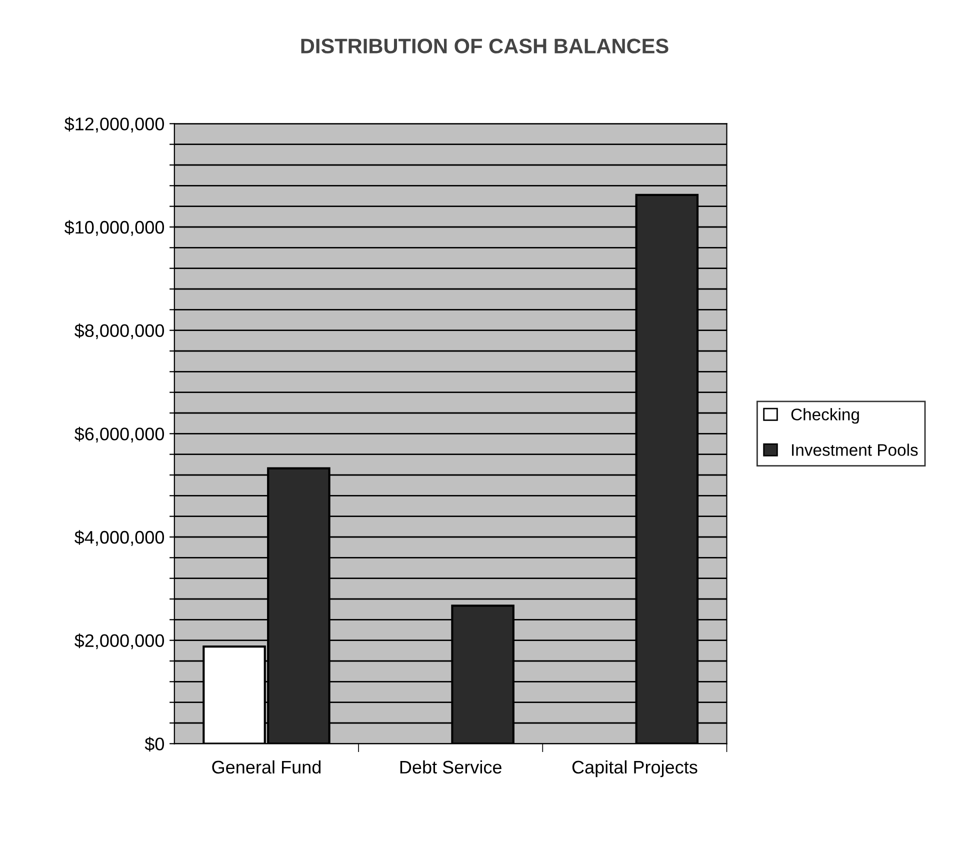  Describe the element at coordinates (635, 769) in the screenshot. I see `x-tick-label: Capital Projects` at that location.